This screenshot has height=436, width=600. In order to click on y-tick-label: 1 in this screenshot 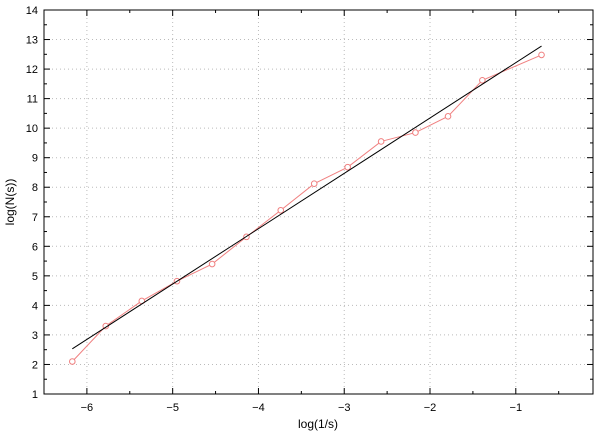, I will do `click(35, 395)`.